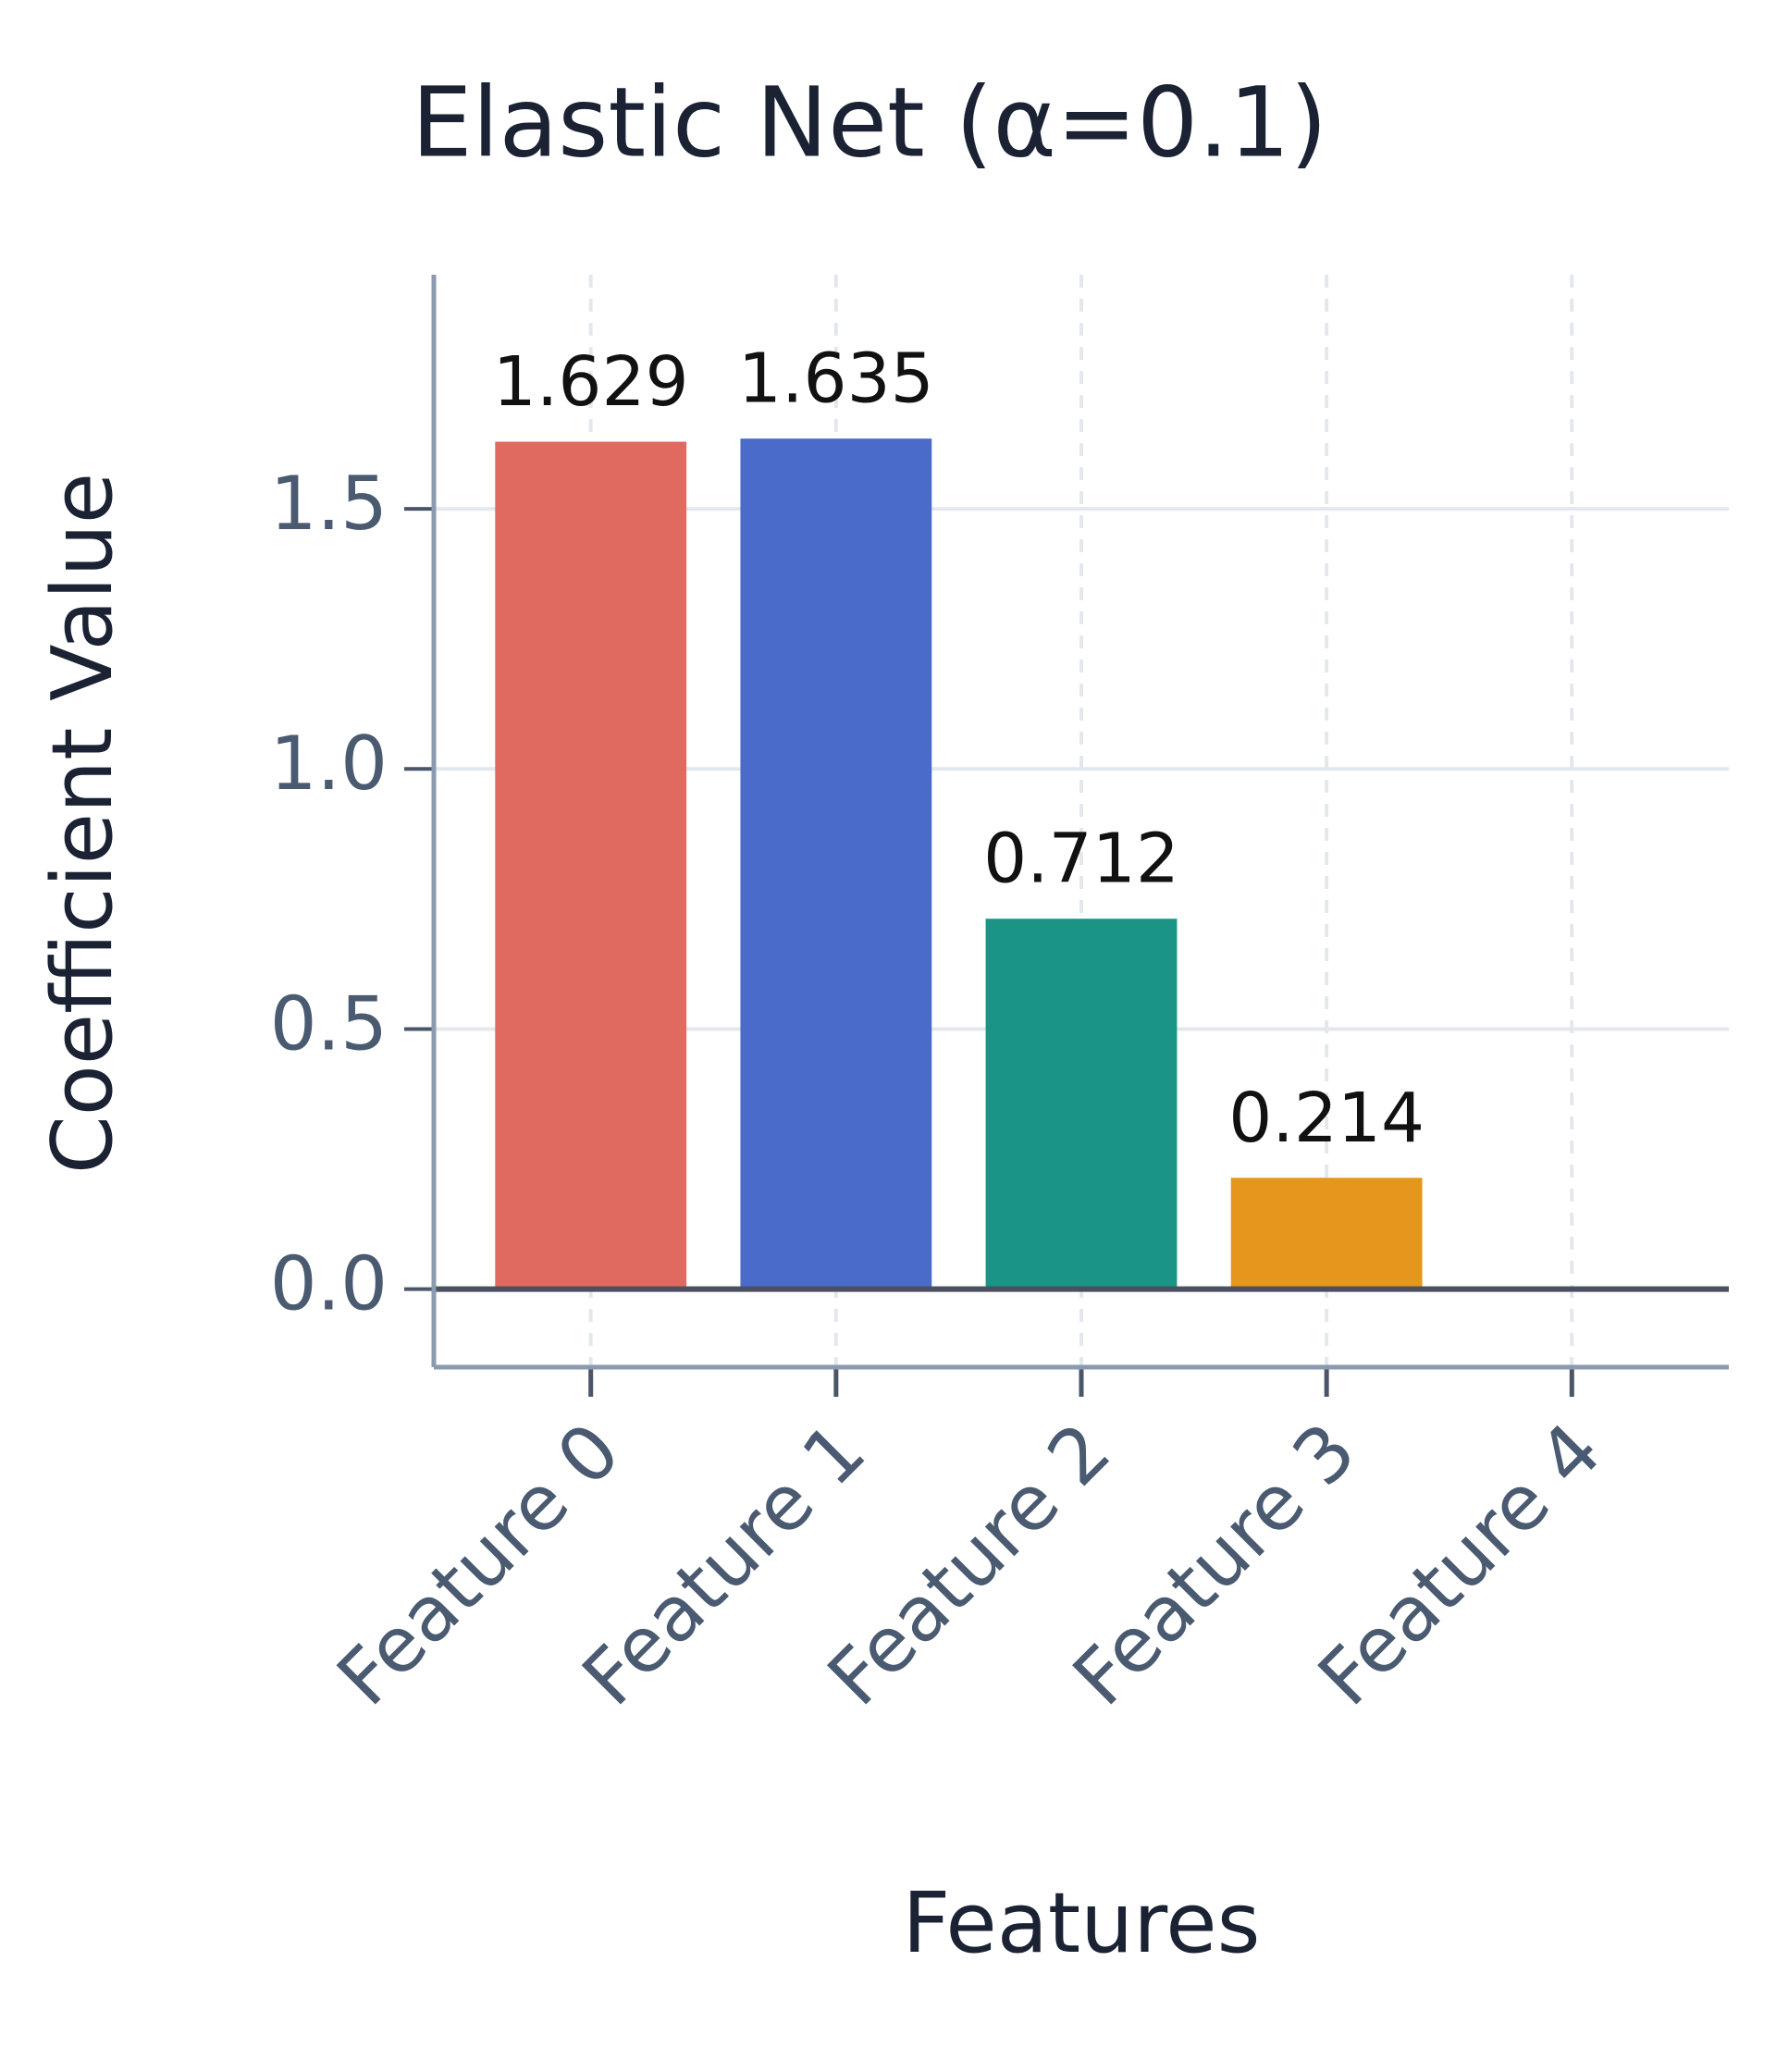  Describe the element at coordinates (1082, 1924) in the screenshot. I see `x-axis-label: Features` at that location.